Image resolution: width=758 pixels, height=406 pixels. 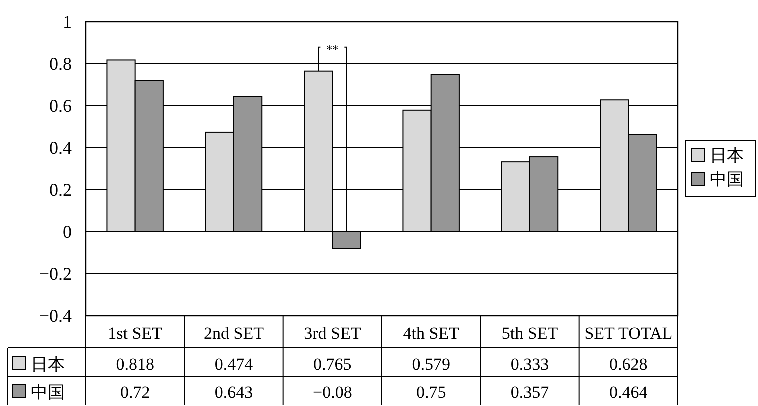 What do you see at coordinates (67, 22) in the screenshot?
I see `y-tick-label: 1` at bounding box center [67, 22].